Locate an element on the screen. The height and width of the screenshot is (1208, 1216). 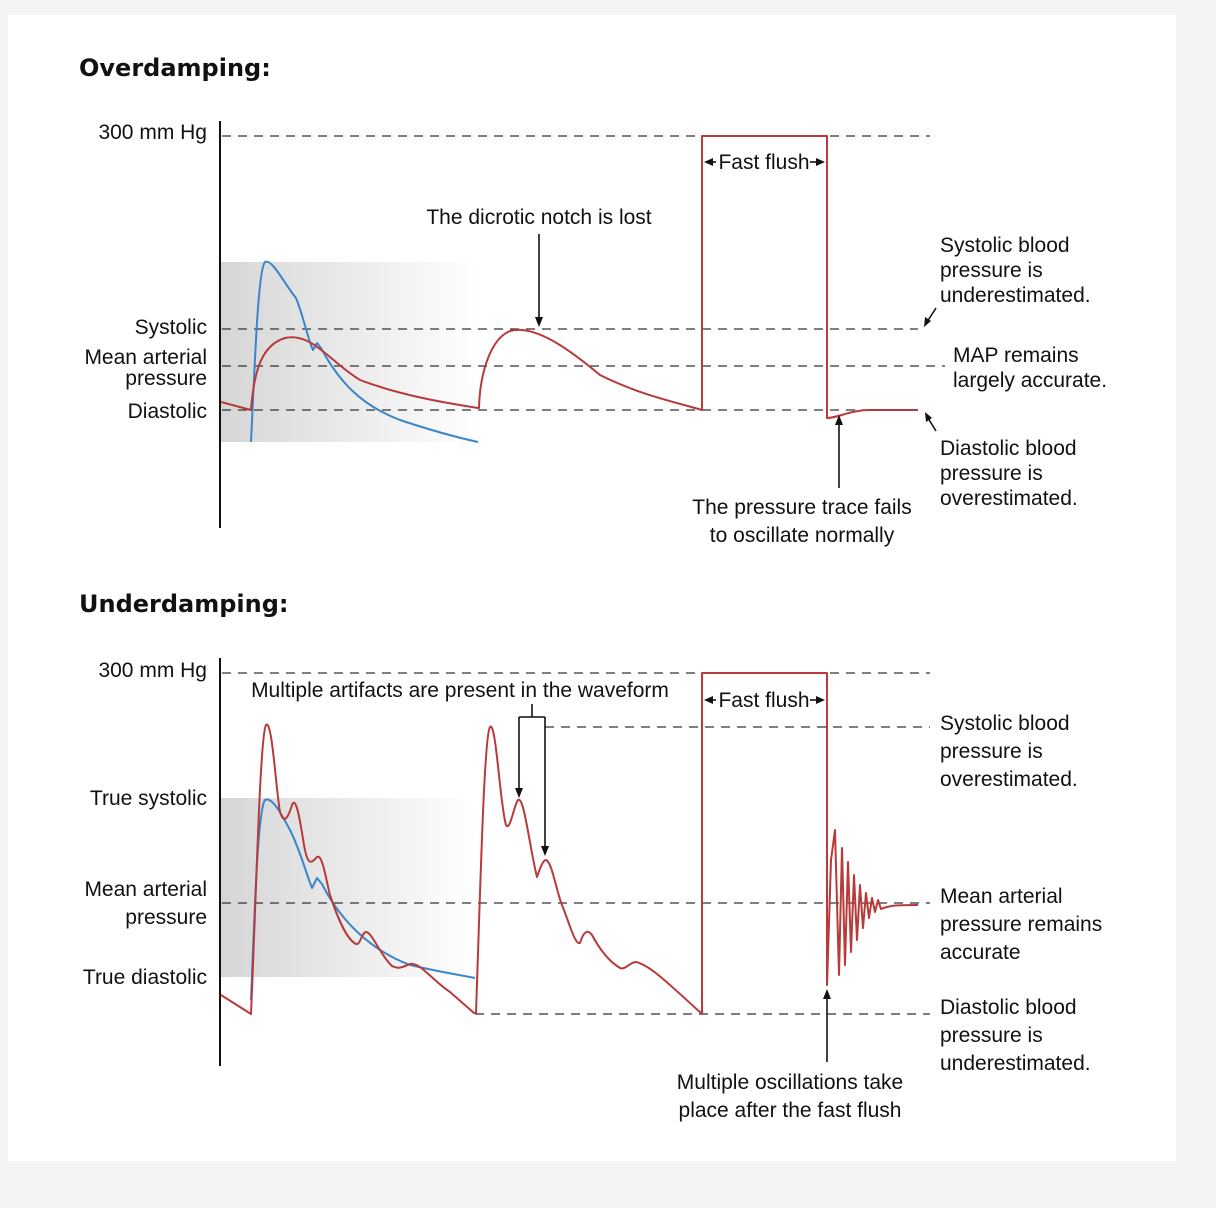
svg-text: MAP remains is located at coordinates (1016, 355).